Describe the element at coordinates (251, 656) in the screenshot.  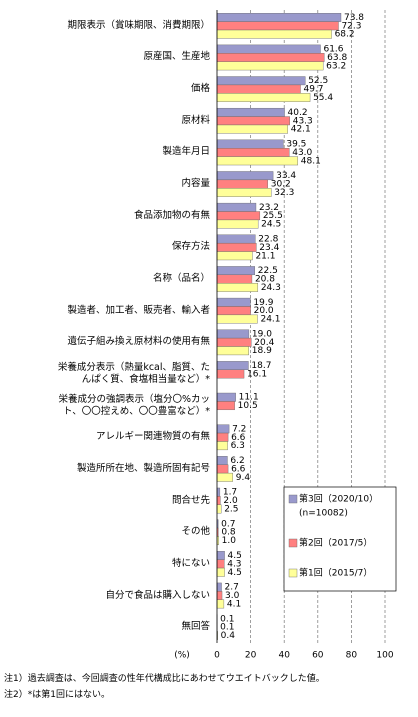
I see `x-tick-label: 20` at that location.